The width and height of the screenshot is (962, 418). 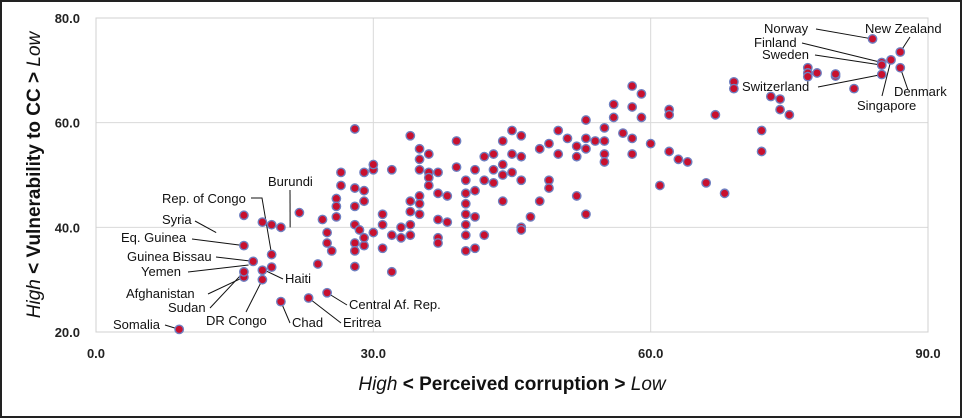 I want to click on annotation-label: Burundi, so click(x=290, y=181).